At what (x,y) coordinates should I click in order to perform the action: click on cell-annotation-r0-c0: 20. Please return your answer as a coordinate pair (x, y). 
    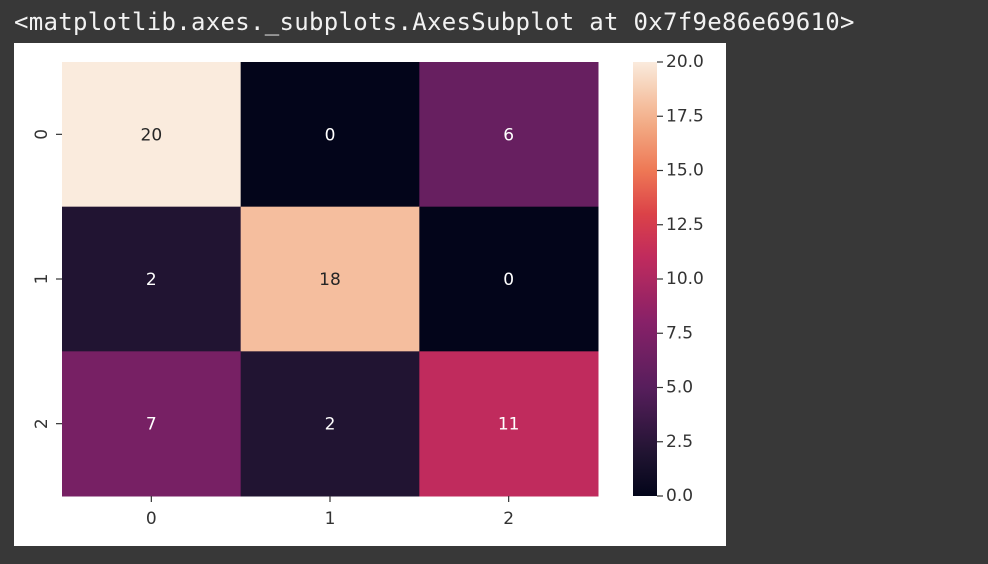
    Looking at the image, I should click on (152, 135).